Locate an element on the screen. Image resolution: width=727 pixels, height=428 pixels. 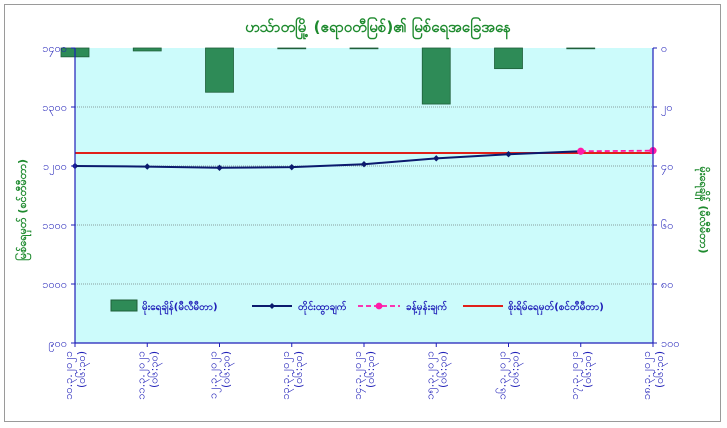
x-tick-date: ၁၈.၃.၂၀၂၁ is located at coordinates (647, 375).